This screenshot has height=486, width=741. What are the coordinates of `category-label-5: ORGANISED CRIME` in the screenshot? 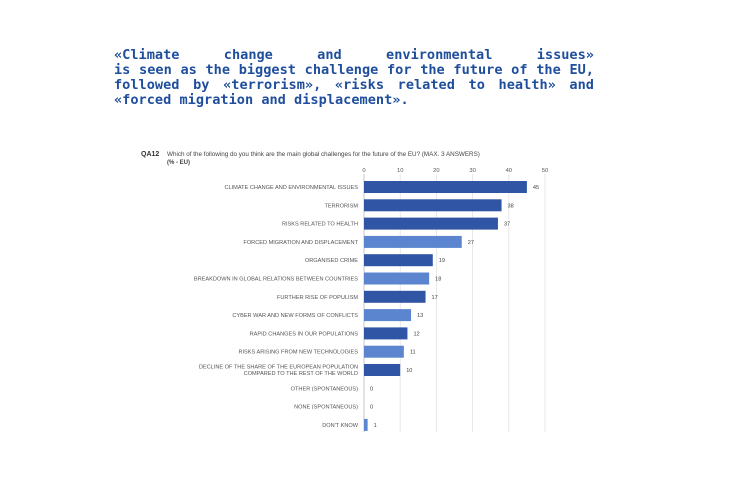 It's located at (331, 261).